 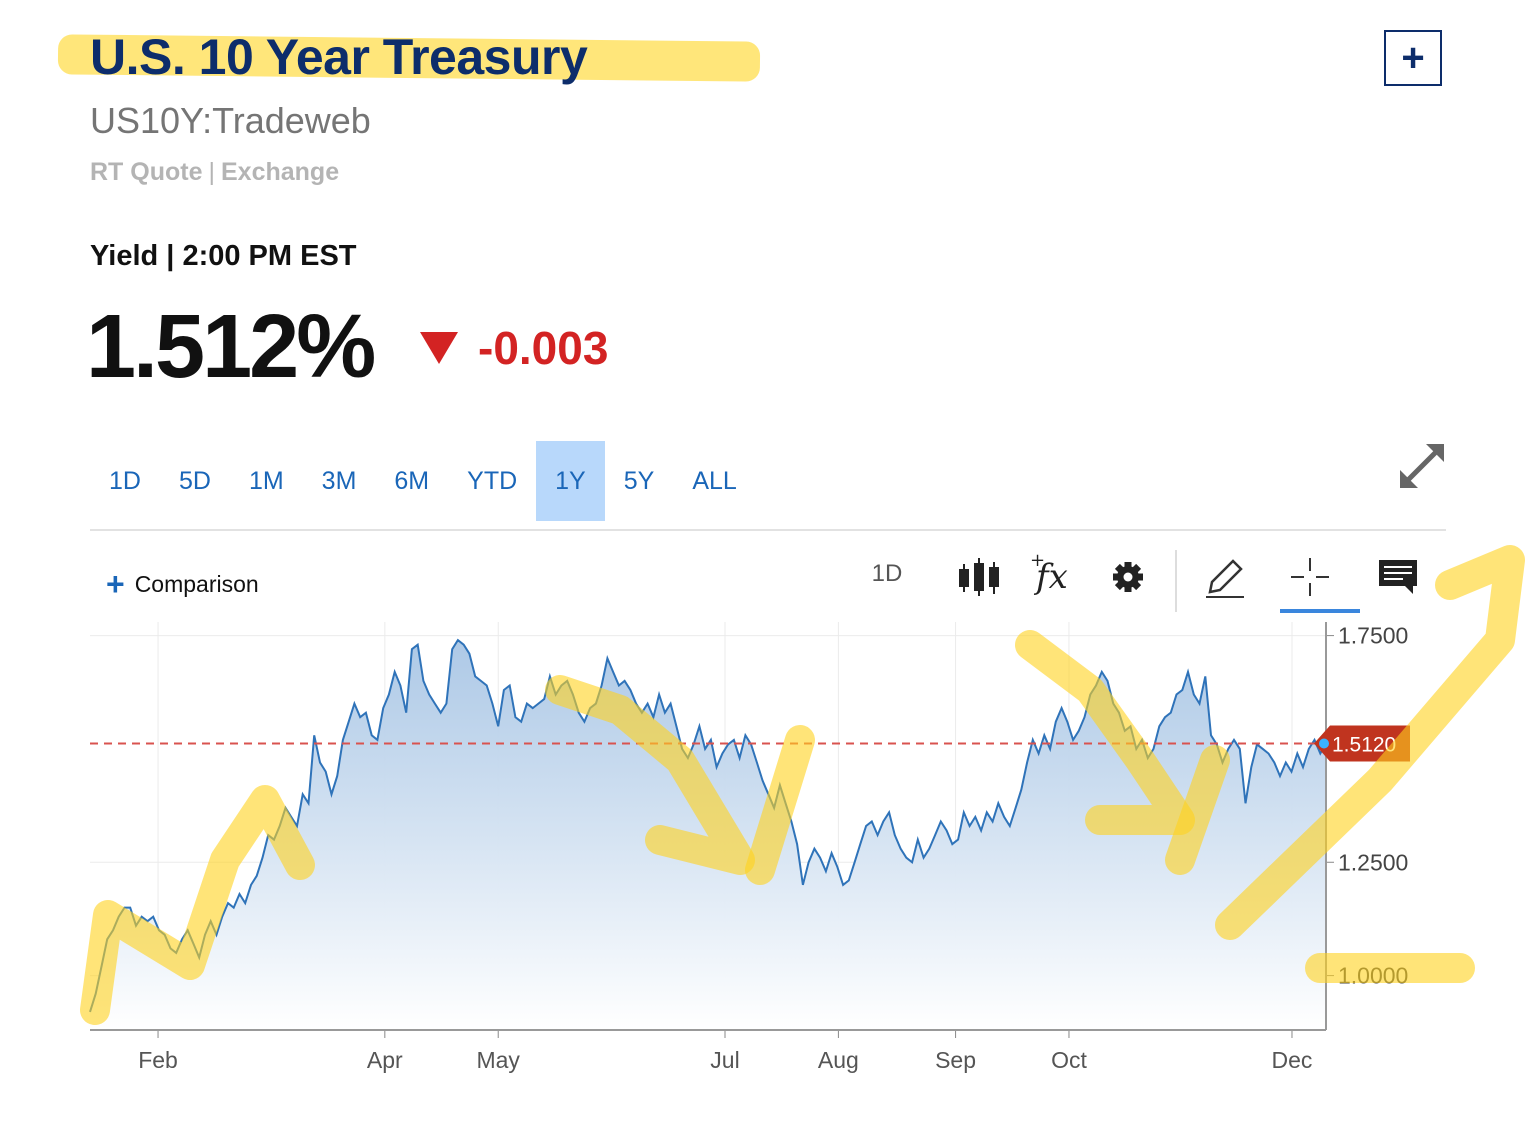 I want to click on expand-icon, so click(x=1422, y=466).